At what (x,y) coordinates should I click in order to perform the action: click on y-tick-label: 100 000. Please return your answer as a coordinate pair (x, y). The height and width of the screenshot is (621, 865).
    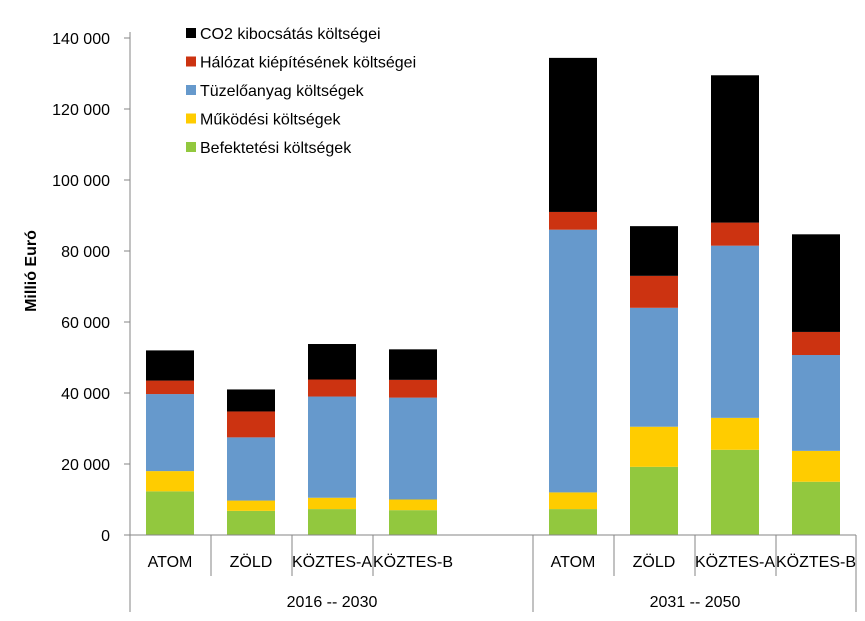
    Looking at the image, I should click on (81, 181).